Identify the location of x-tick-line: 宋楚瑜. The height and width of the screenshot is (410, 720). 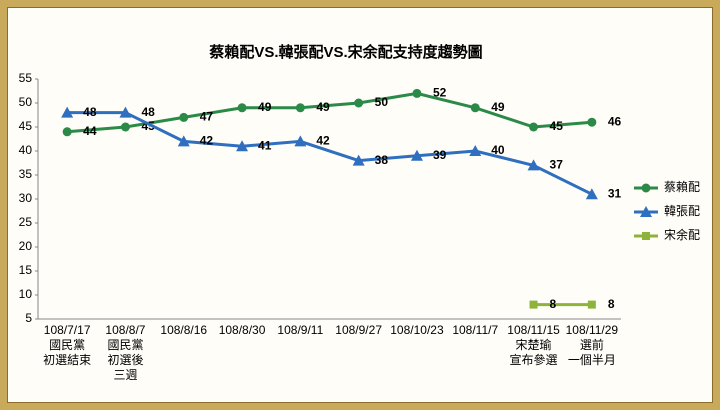
(534, 344).